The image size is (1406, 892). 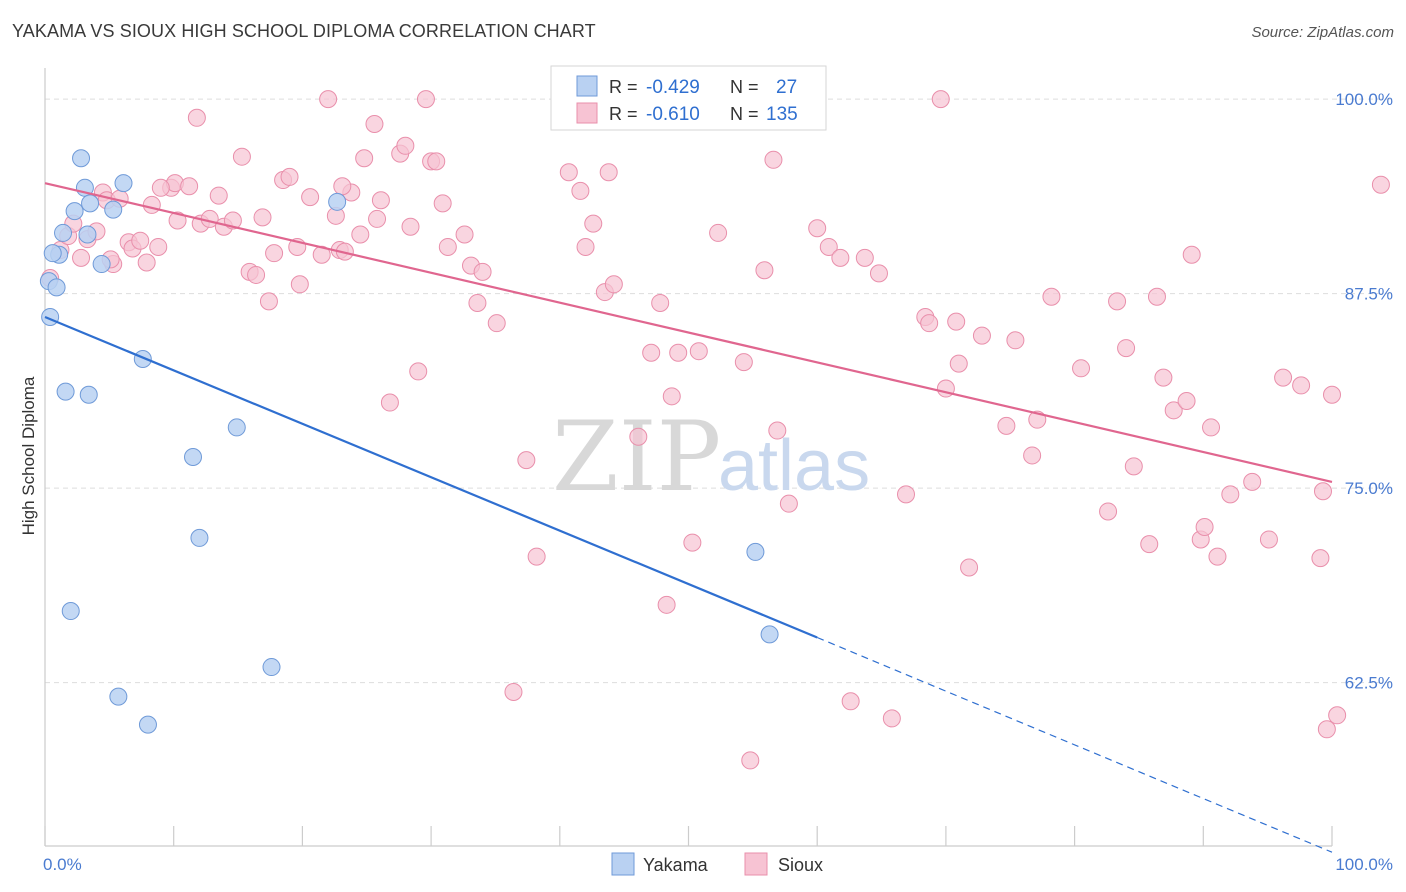 I want to click on legend-r-value: -0.610, so click(x=673, y=114).